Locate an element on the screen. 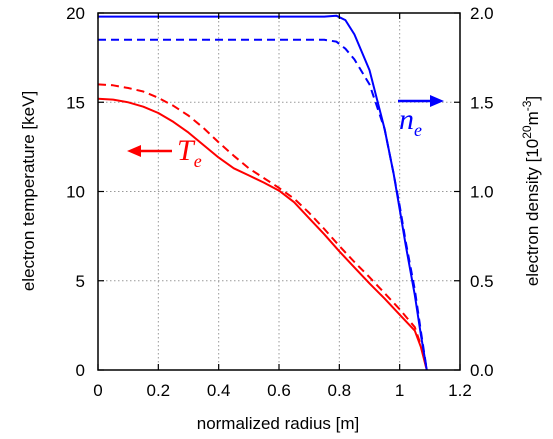 The image size is (553, 439). y-left-tick-label: 5 is located at coordinates (80, 281).